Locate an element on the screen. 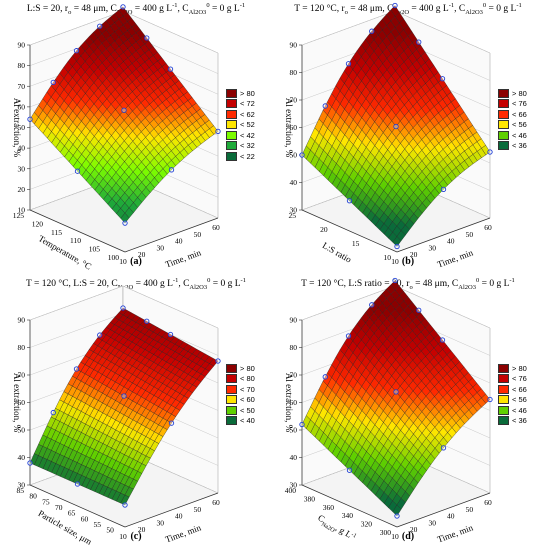 This screenshot has width=544, height=550. z-tick-label: 70 is located at coordinates (294, 100).